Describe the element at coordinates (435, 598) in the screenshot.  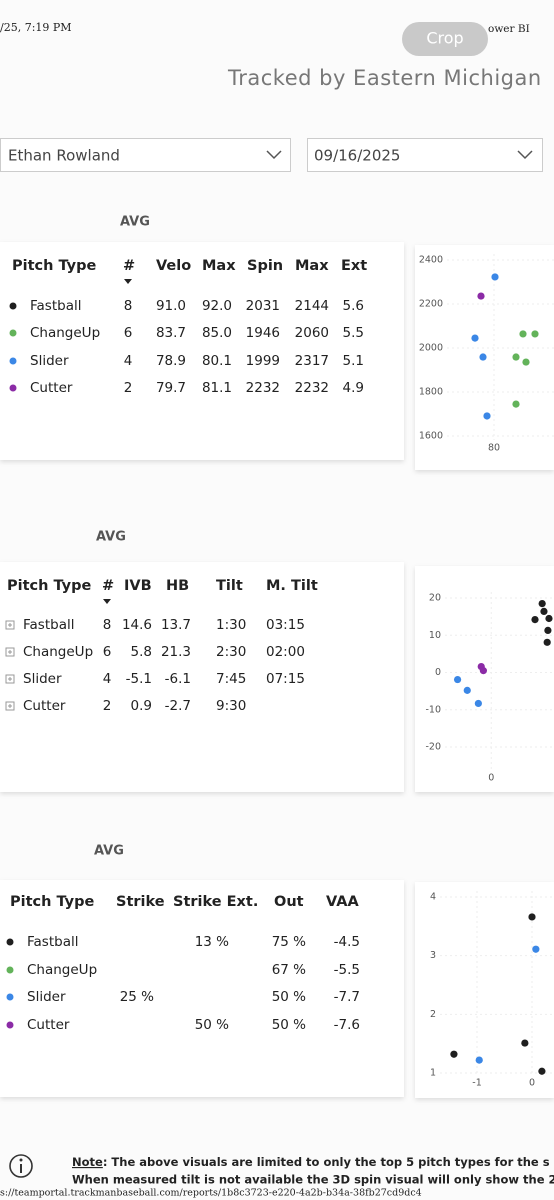
I see `y-tick-label: 20` at that location.